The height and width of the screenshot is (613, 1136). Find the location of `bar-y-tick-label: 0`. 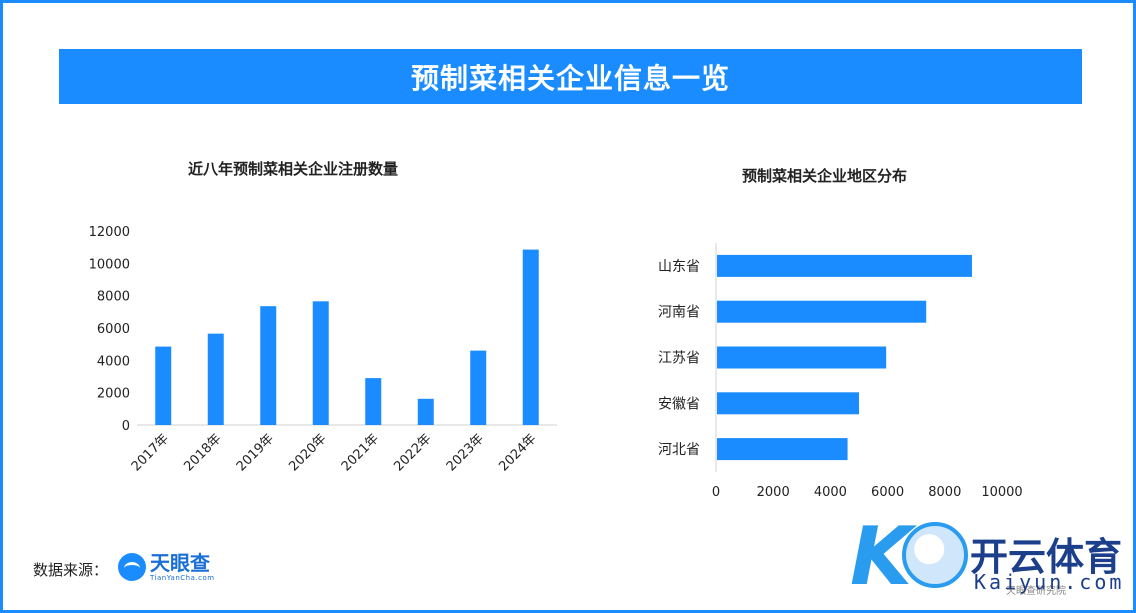

bar-y-tick-label: 0 is located at coordinates (126, 426).